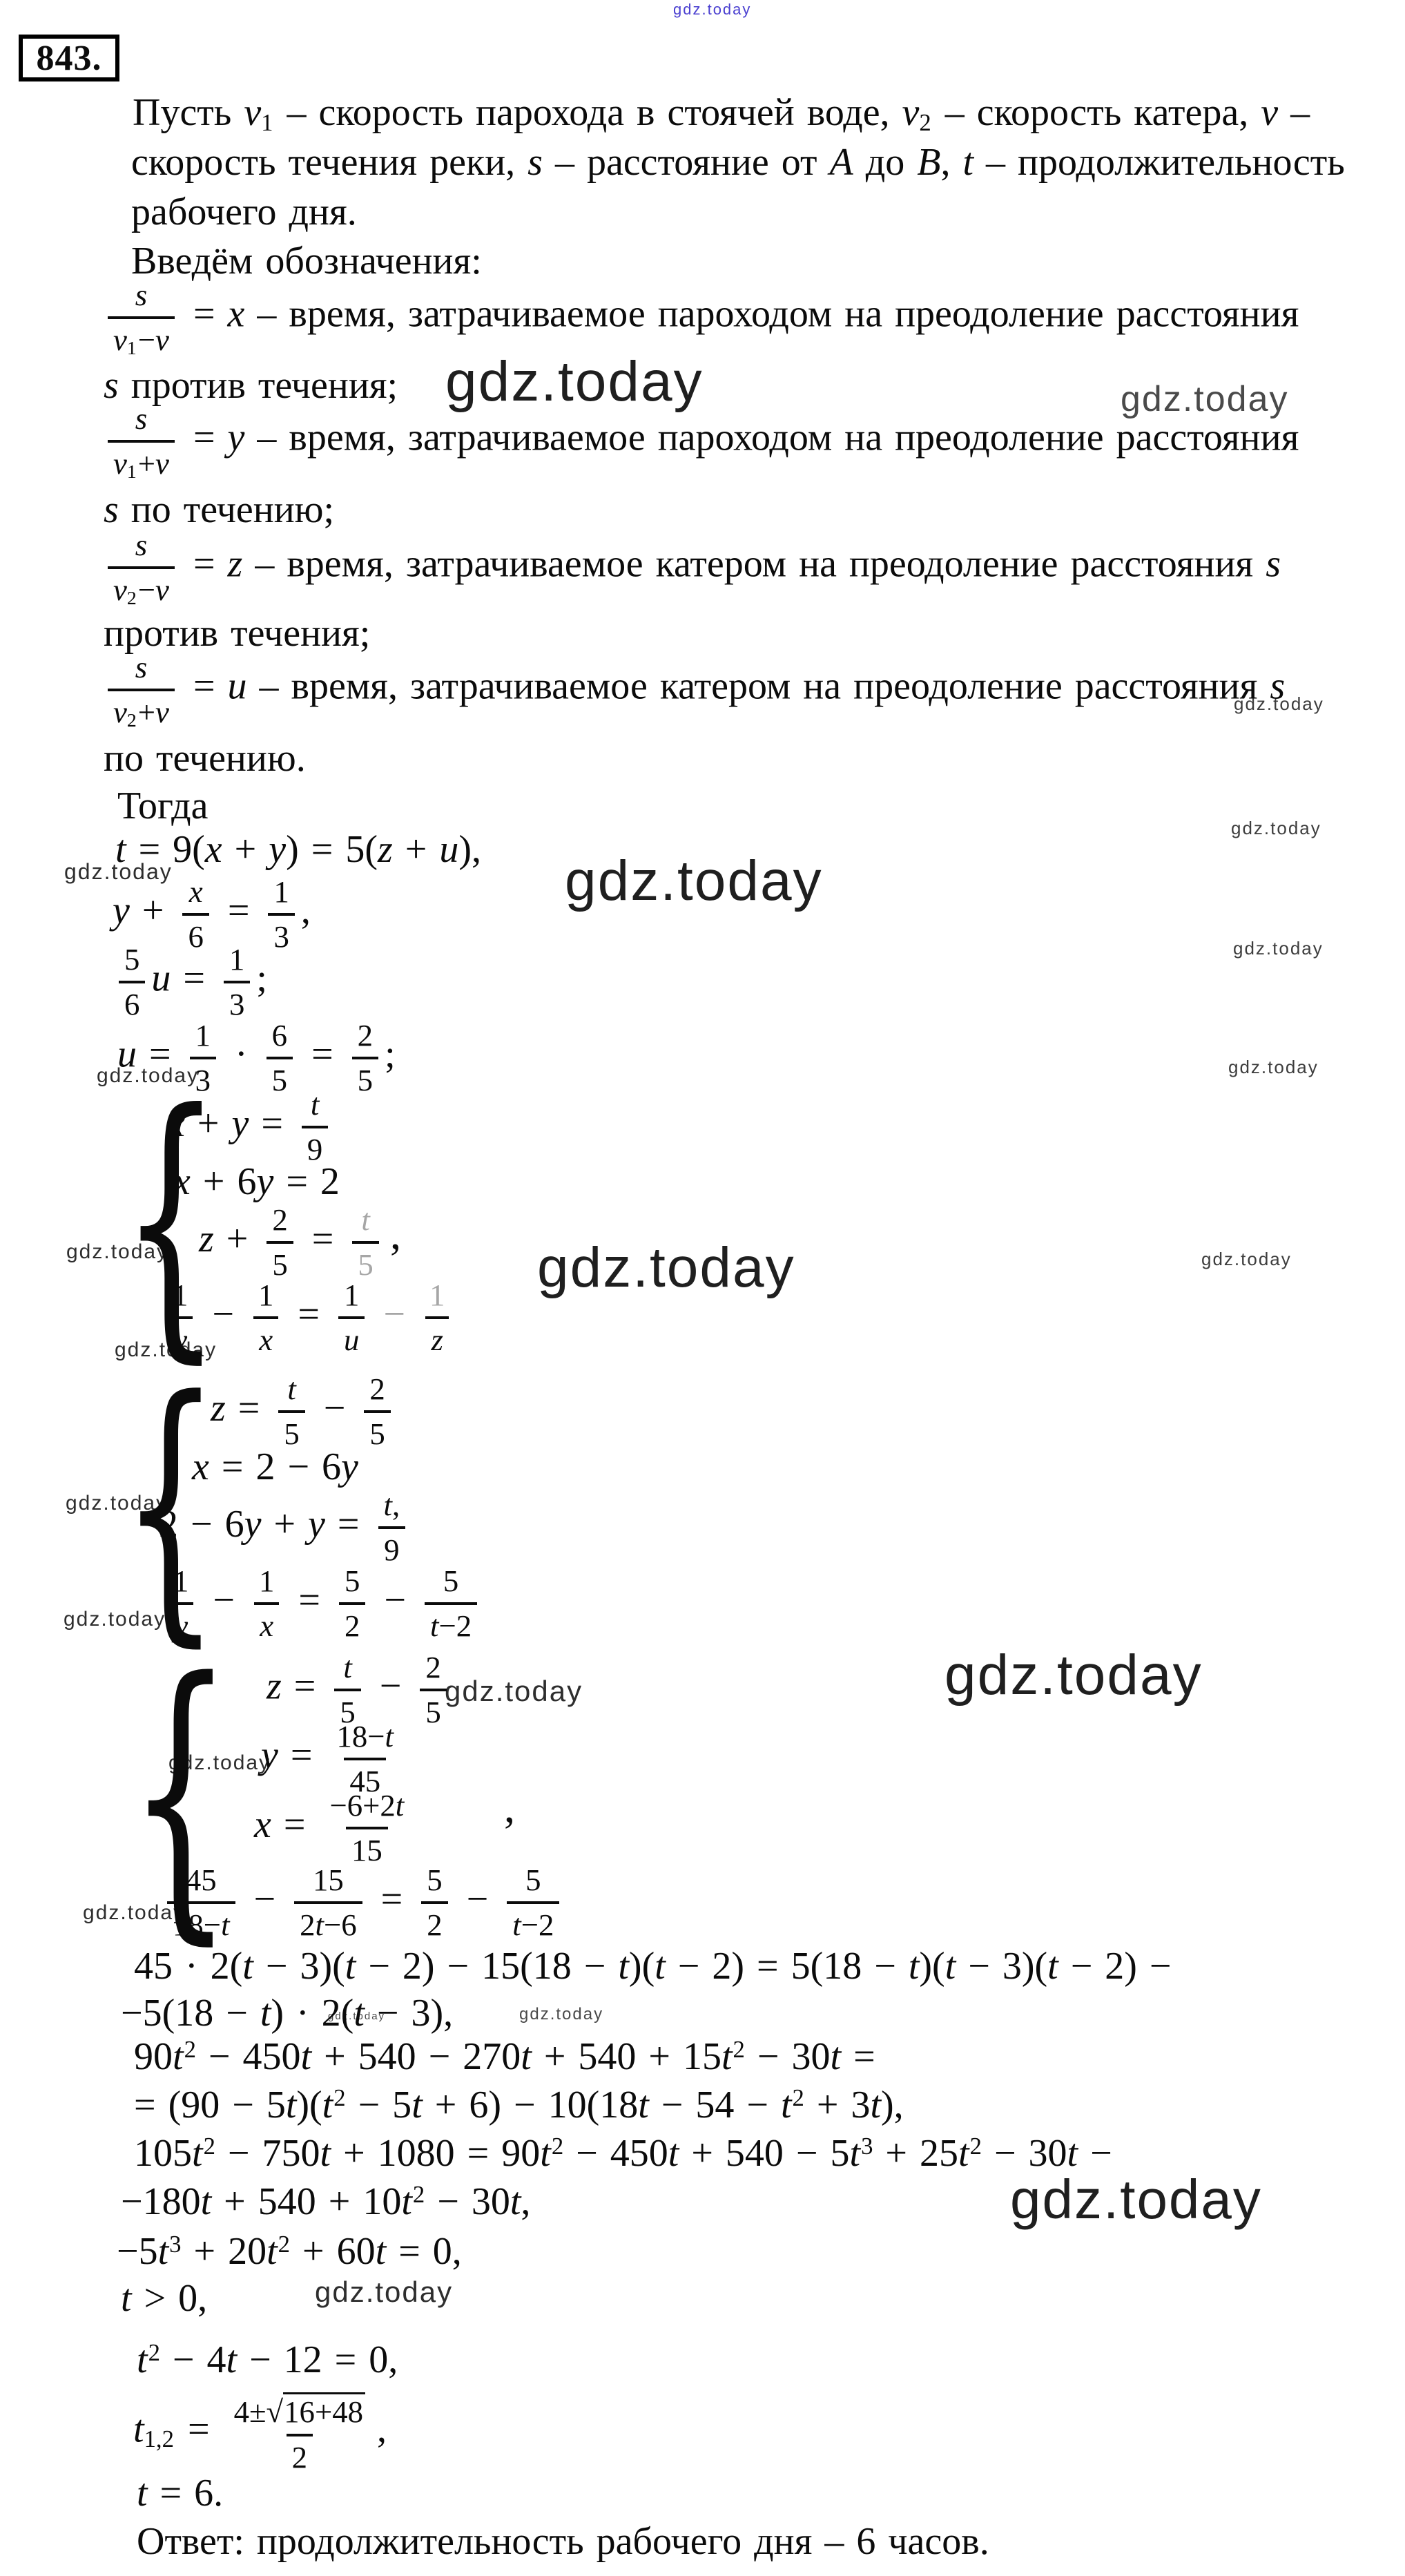  What do you see at coordinates (306, 261) in the screenshot?
I see `intro-line-4: Введём обозначения:` at bounding box center [306, 261].